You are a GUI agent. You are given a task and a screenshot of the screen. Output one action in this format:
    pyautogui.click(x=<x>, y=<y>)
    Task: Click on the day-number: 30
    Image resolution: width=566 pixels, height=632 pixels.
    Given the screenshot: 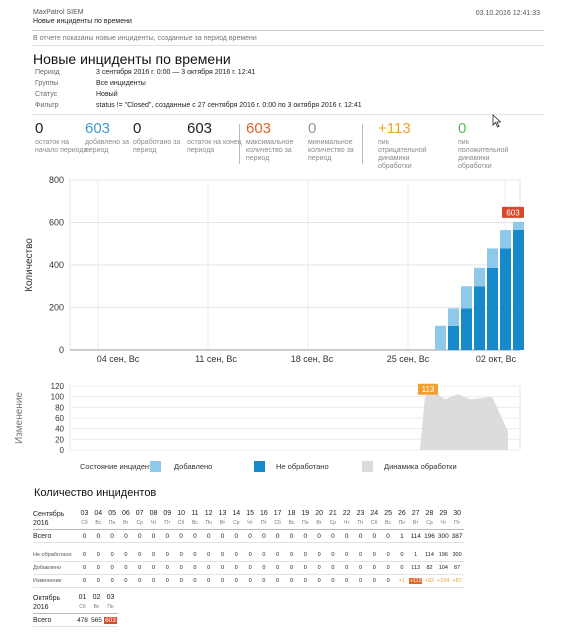 What is the action you would take?
    pyautogui.click(x=457, y=513)
    